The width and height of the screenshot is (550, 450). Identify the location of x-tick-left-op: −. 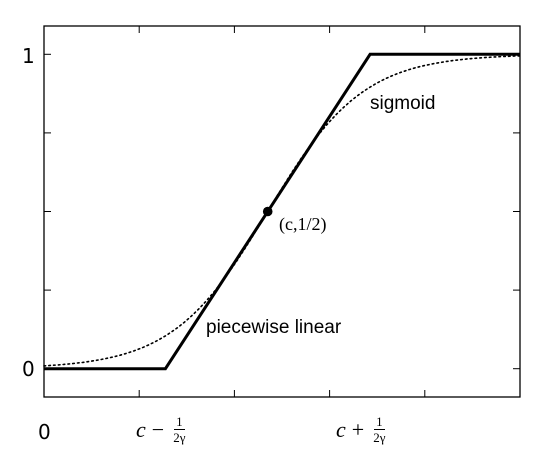
(158, 429).